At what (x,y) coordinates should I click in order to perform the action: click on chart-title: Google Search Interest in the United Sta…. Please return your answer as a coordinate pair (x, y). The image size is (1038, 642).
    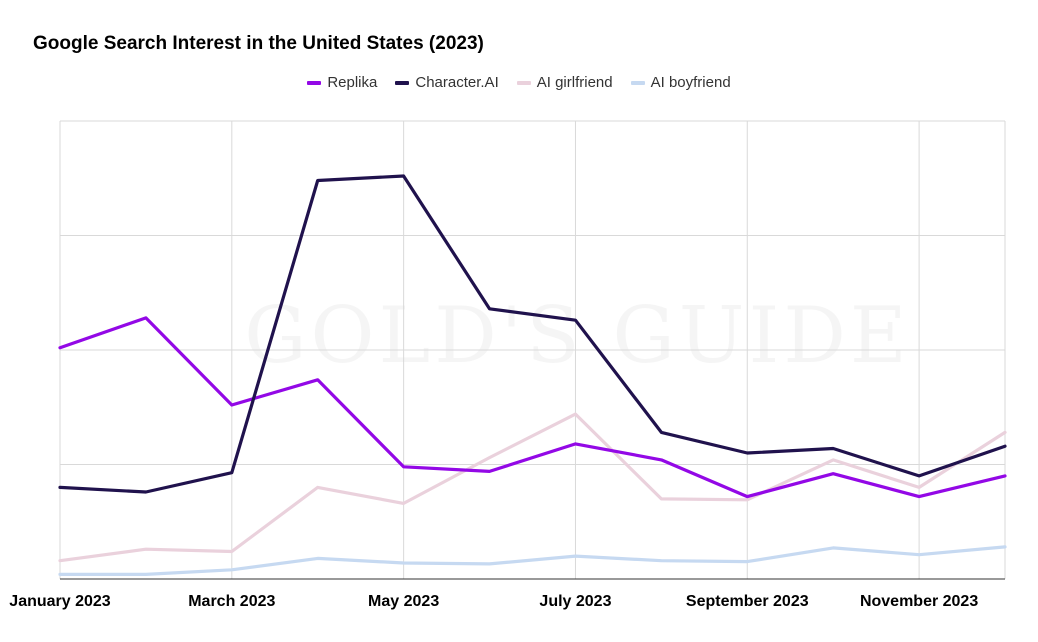
    Looking at the image, I should click on (258, 43).